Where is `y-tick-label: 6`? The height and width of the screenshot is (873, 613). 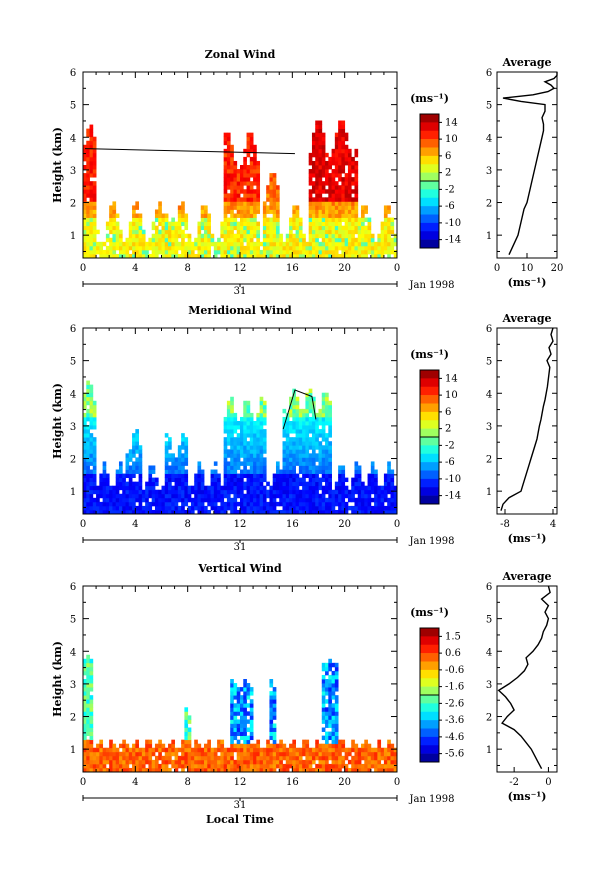
y-tick-label: 6 is located at coordinates (73, 73).